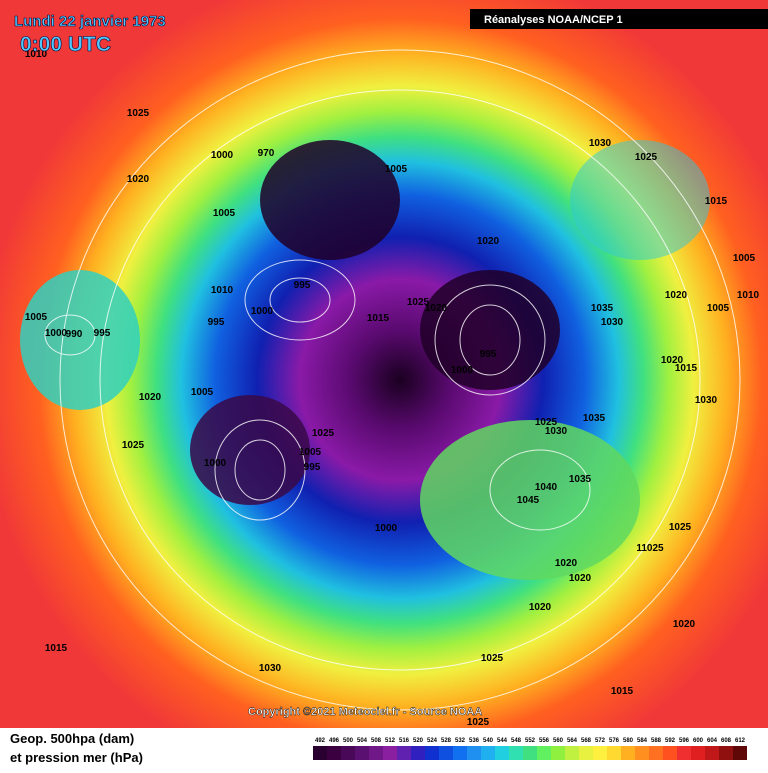 Image resolution: width=768 pixels, height=773 pixels. I want to click on scale-label: 516, so click(404, 741).